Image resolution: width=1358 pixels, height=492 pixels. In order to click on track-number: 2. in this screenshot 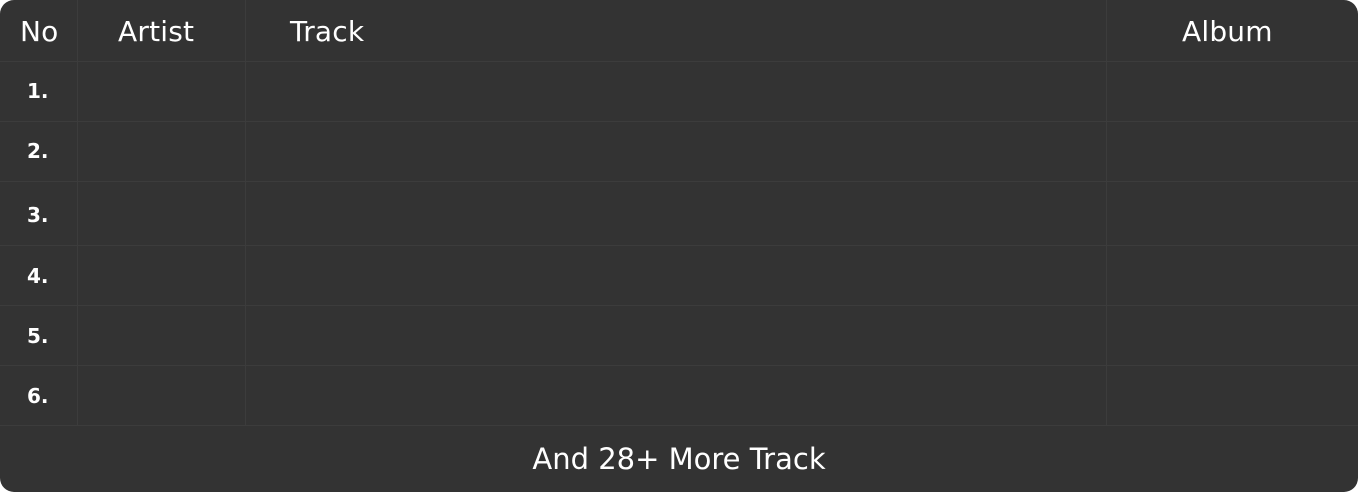, I will do `click(38, 151)`.